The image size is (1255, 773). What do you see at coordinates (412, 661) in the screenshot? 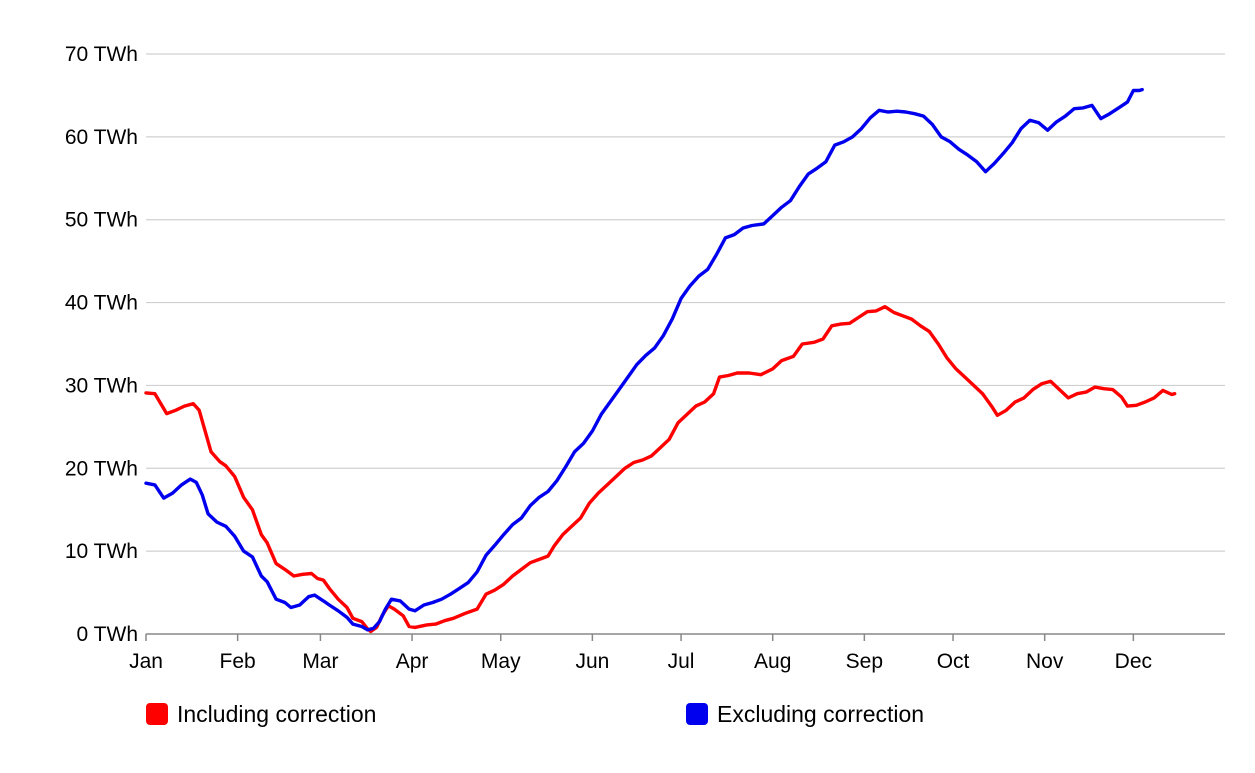
I see `x-tick-label: Apr` at bounding box center [412, 661].